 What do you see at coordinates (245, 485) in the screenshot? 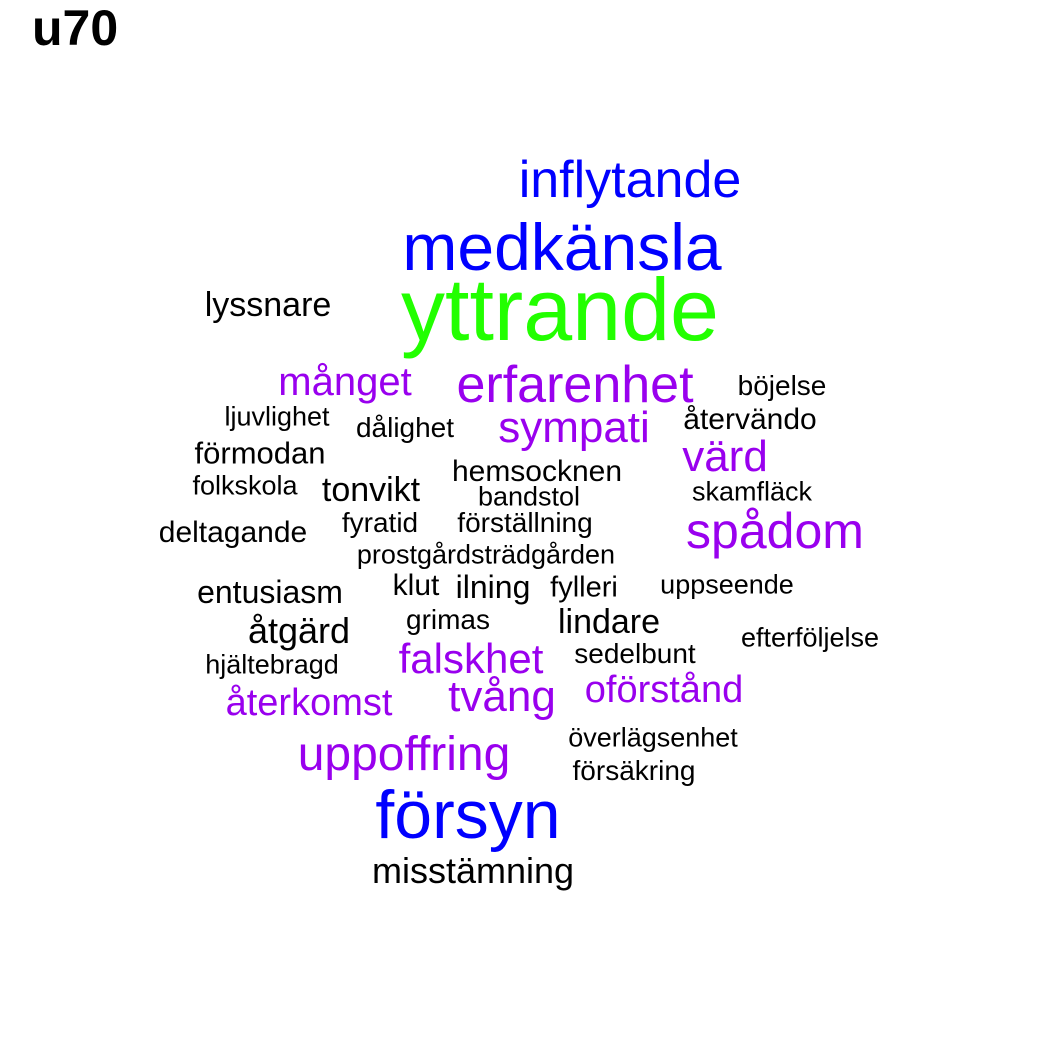
I see `word-folkskola: folkskola` at bounding box center [245, 485].